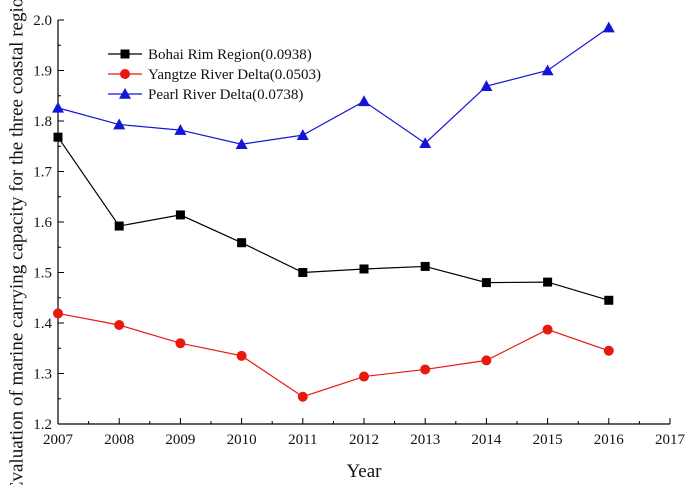  I want to click on x-axis-title: Year, so click(364, 471).